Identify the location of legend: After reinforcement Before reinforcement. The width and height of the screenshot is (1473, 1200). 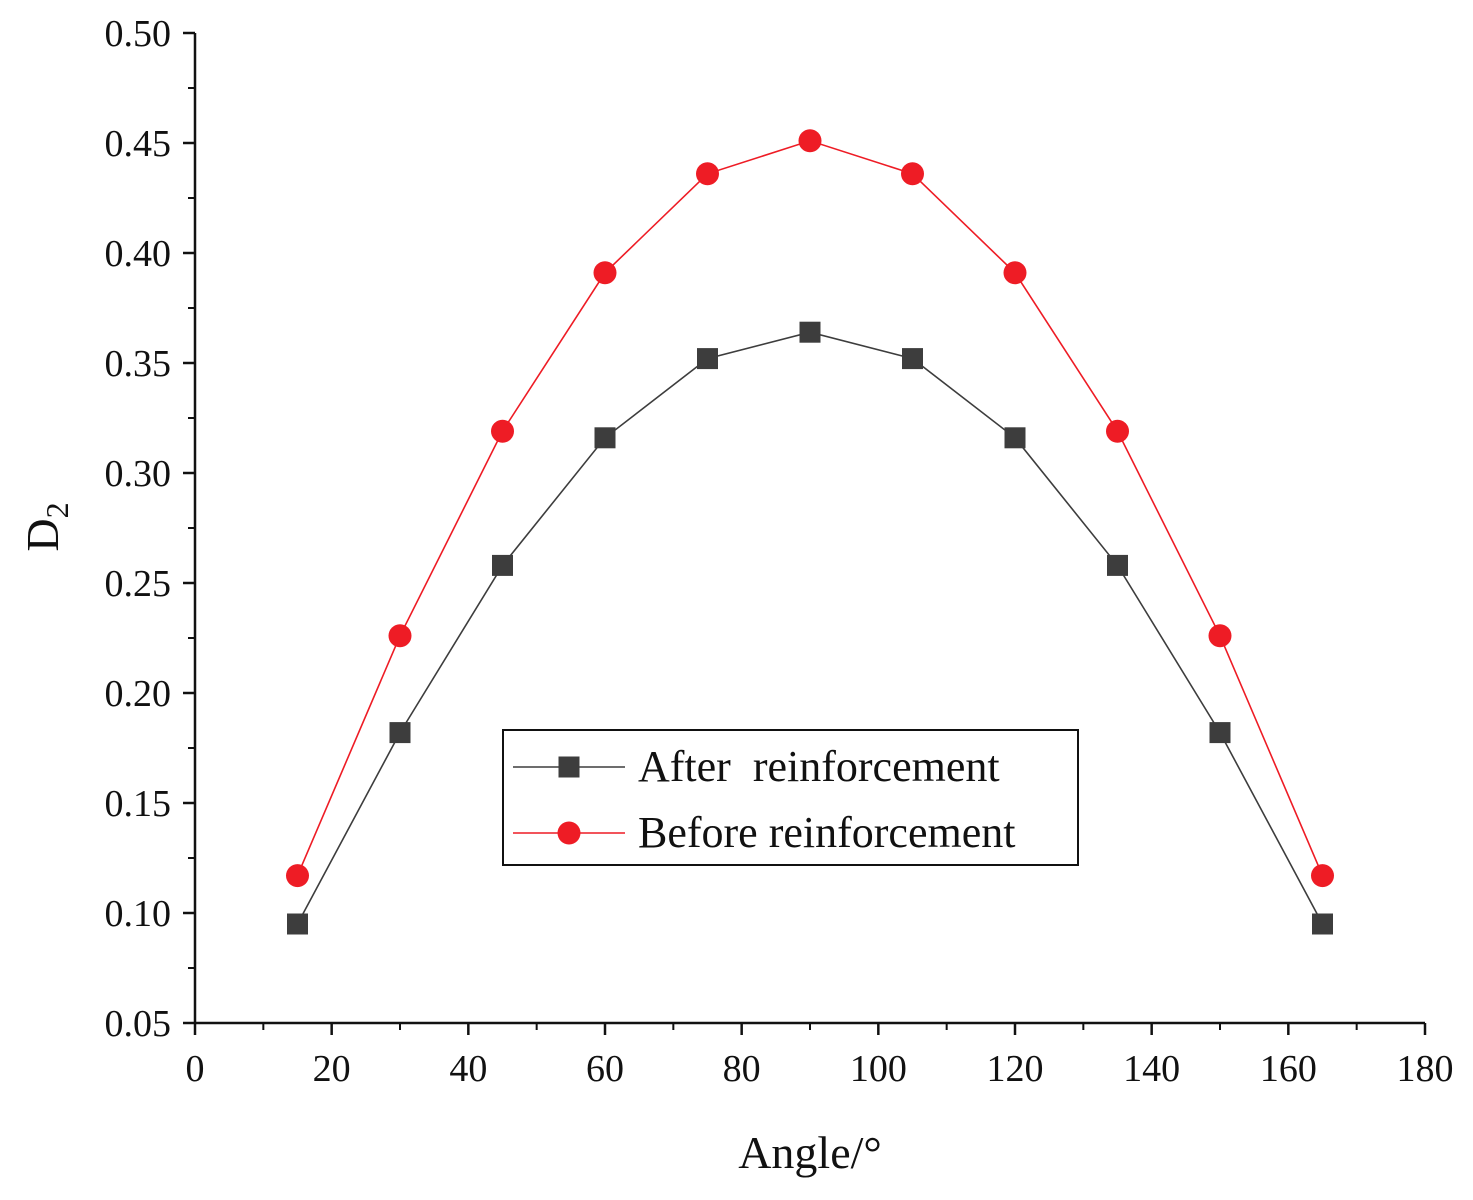
(790, 797).